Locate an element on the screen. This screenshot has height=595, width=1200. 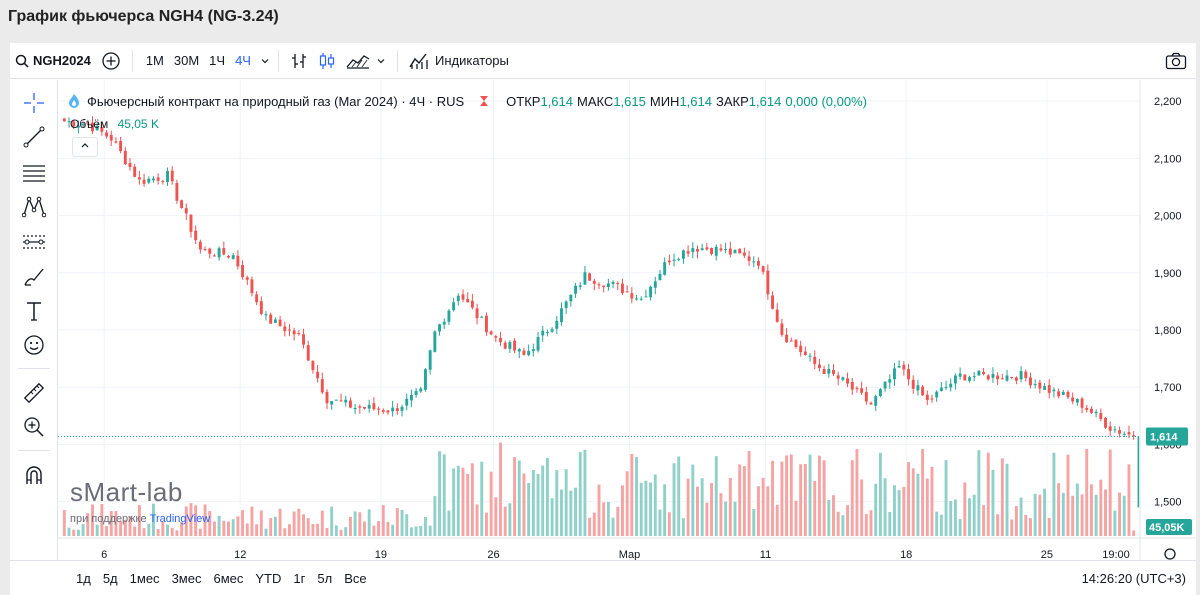
chevron-down-icon is located at coordinates (265, 61).